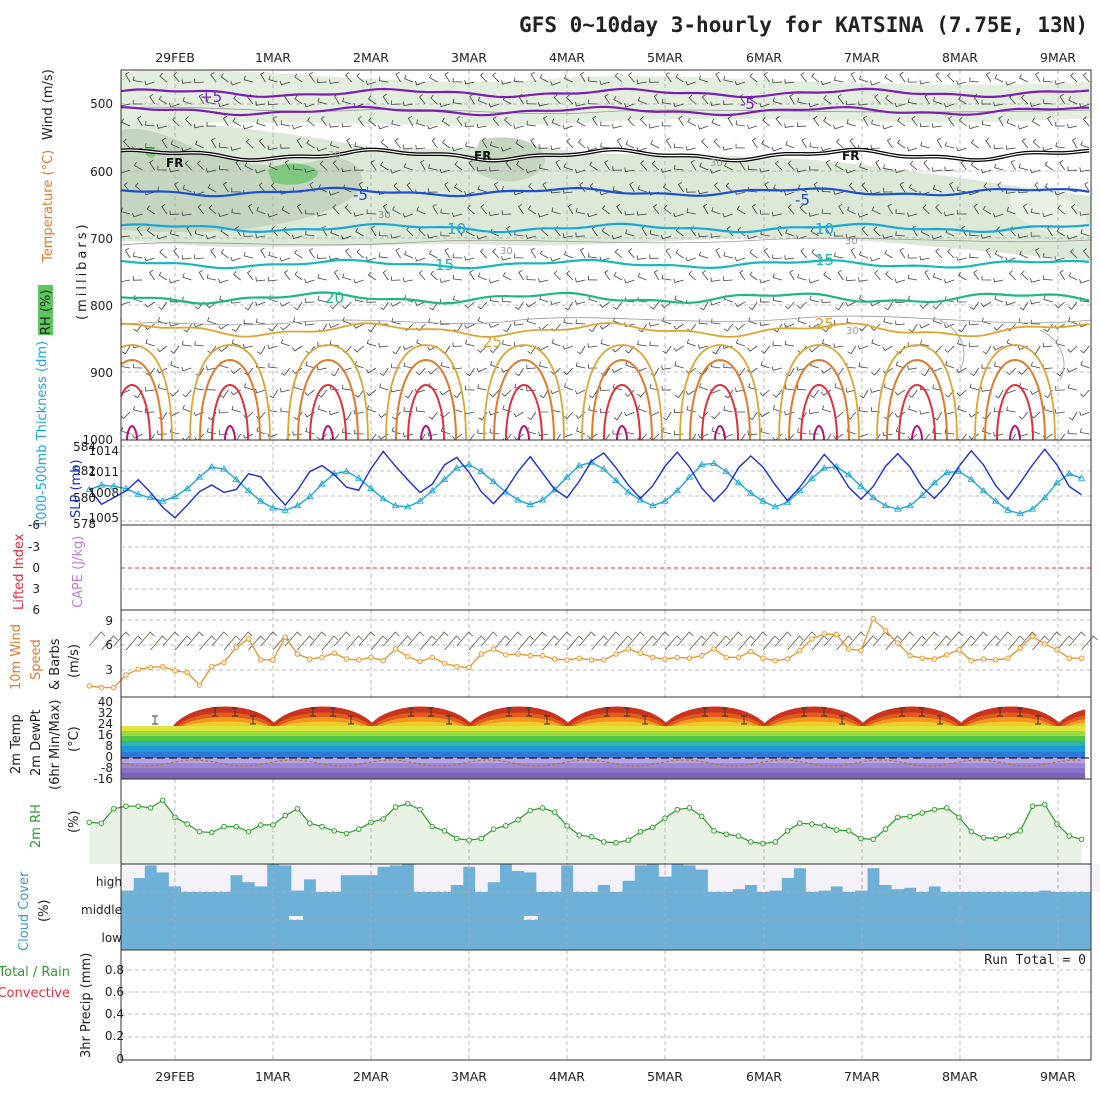  Describe the element at coordinates (371, 57) in the screenshot. I see `date-label-top-2mar: 2MAR` at that location.